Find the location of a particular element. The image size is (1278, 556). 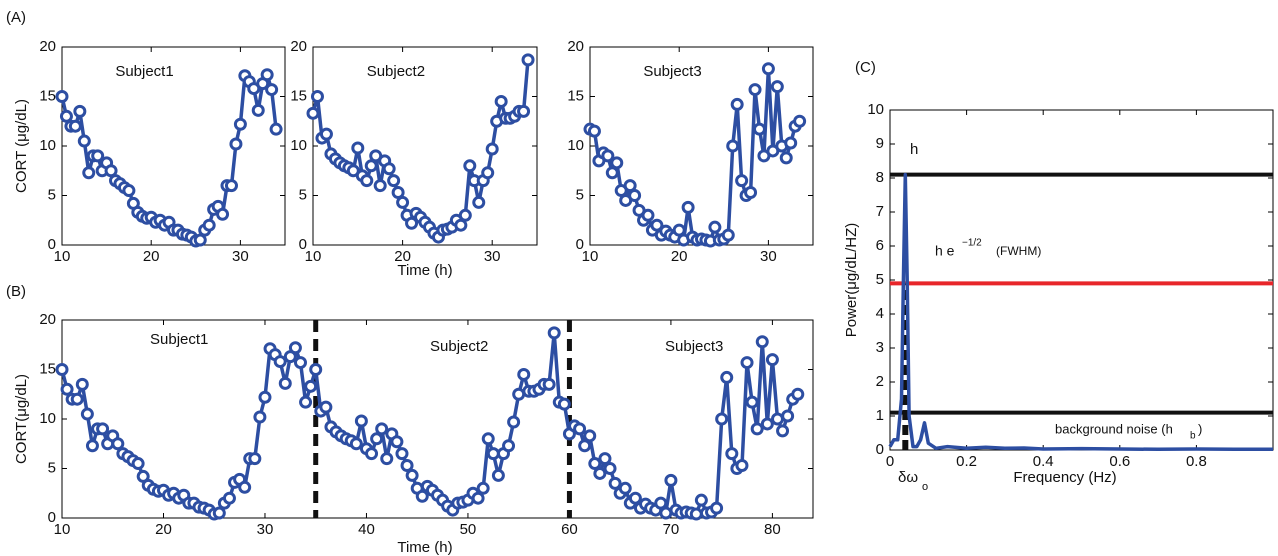

y-tick-label: 6 is located at coordinates (880, 245).